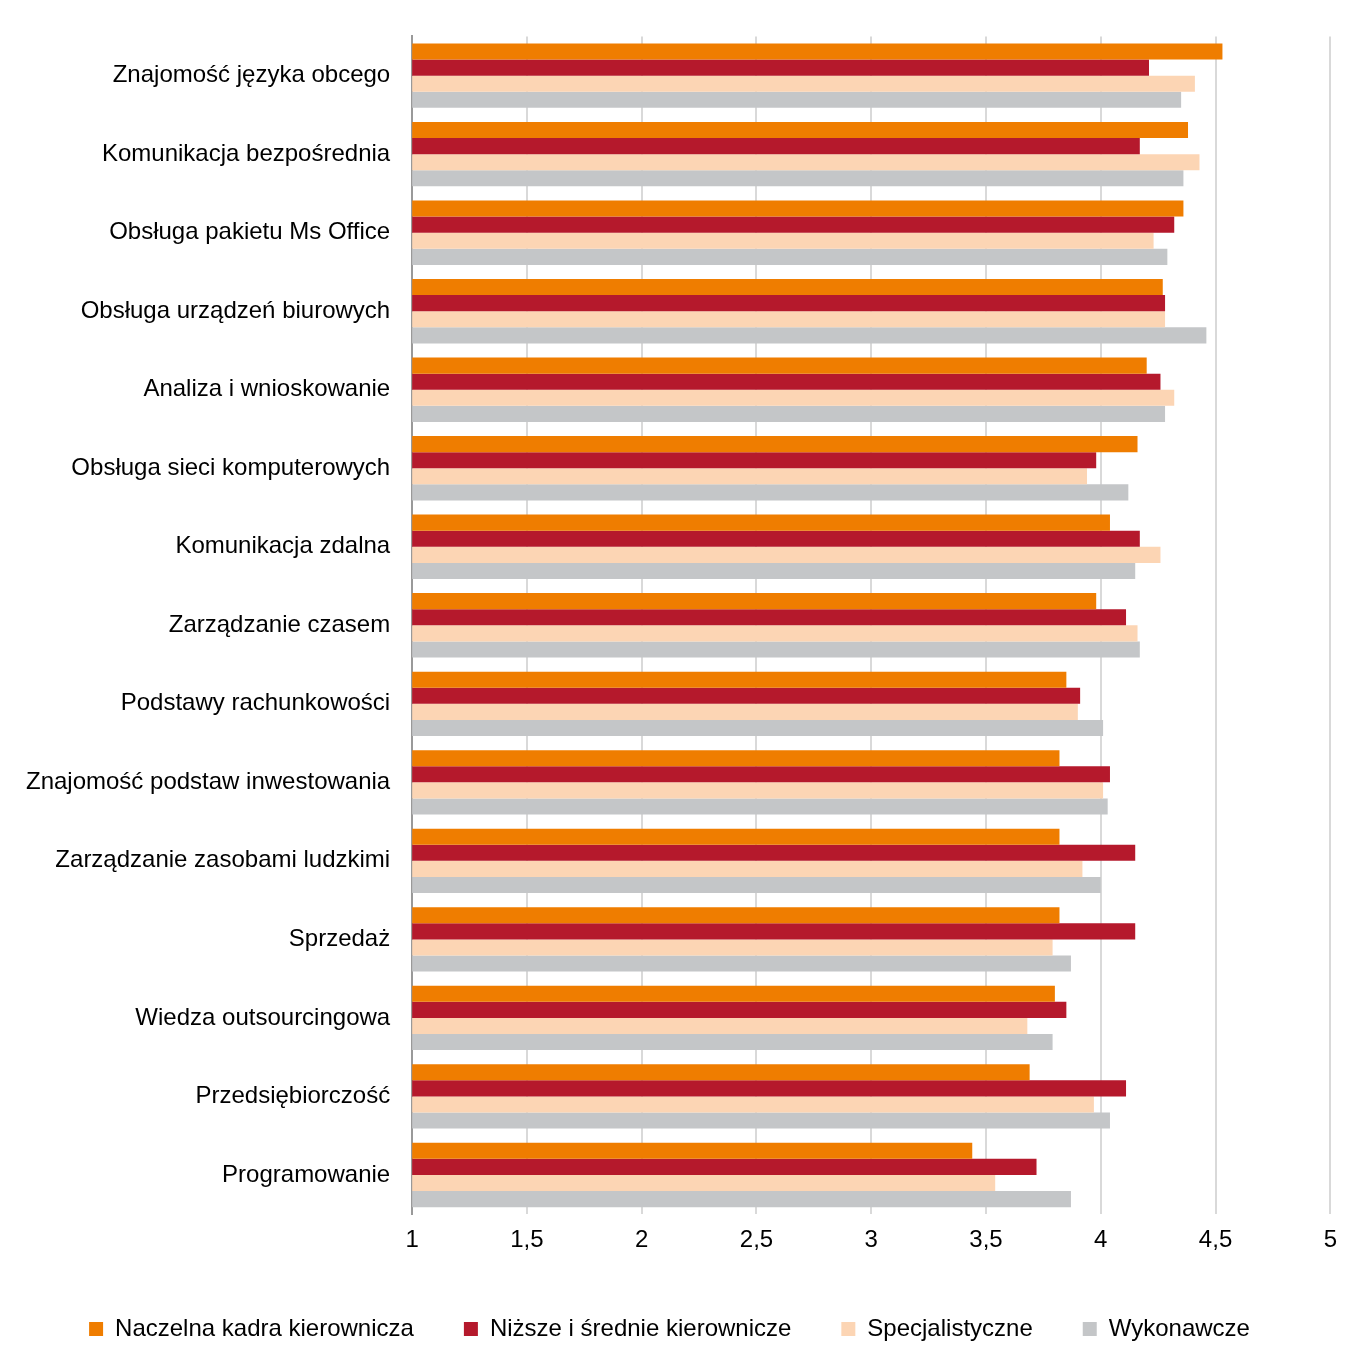 The width and height of the screenshot is (1349, 1351). Describe the element at coordinates (306, 1173) in the screenshot. I see `y-tick-label: Programowanie` at that location.